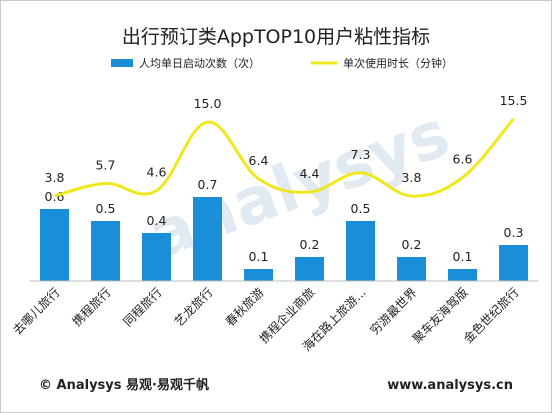  Describe the element at coordinates (142, 307) in the screenshot. I see `category-label: 同程旅行` at that location.